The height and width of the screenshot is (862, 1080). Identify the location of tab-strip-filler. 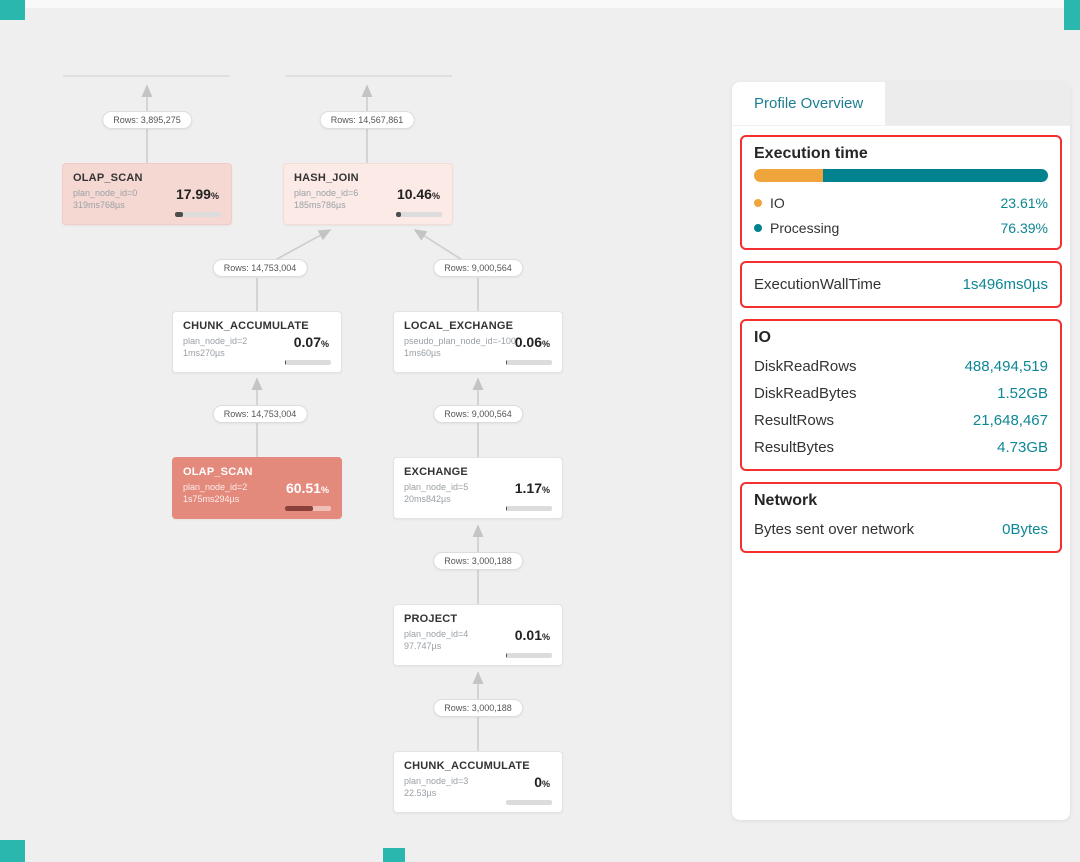
(977, 103).